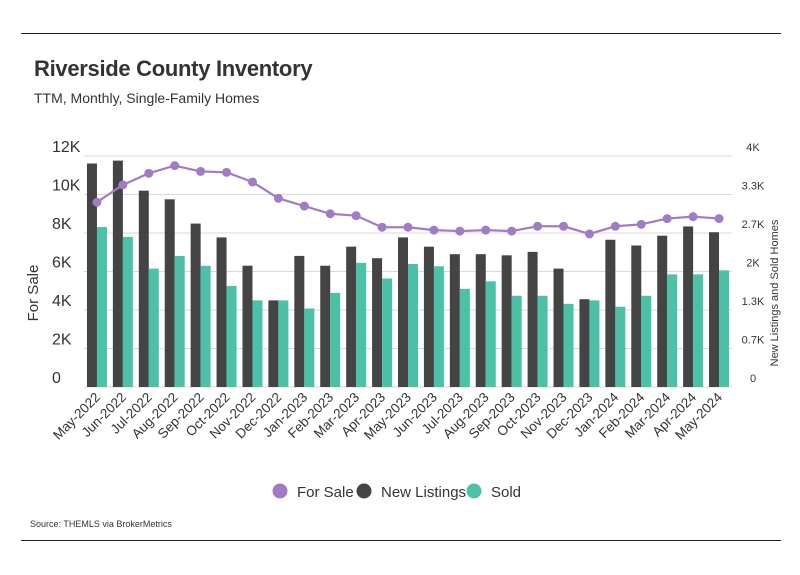 Image resolution: width=800 pixels, height=575 pixels. Describe the element at coordinates (66, 186) in the screenshot. I see `left-tick-label: 10K` at that location.